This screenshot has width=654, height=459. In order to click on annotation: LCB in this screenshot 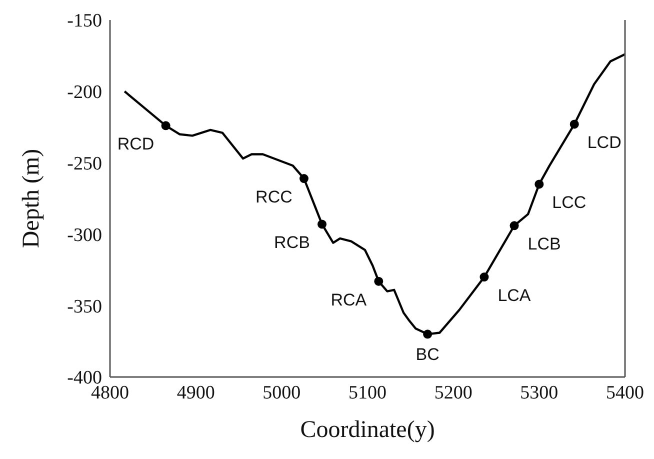, I will do `click(544, 244)`.